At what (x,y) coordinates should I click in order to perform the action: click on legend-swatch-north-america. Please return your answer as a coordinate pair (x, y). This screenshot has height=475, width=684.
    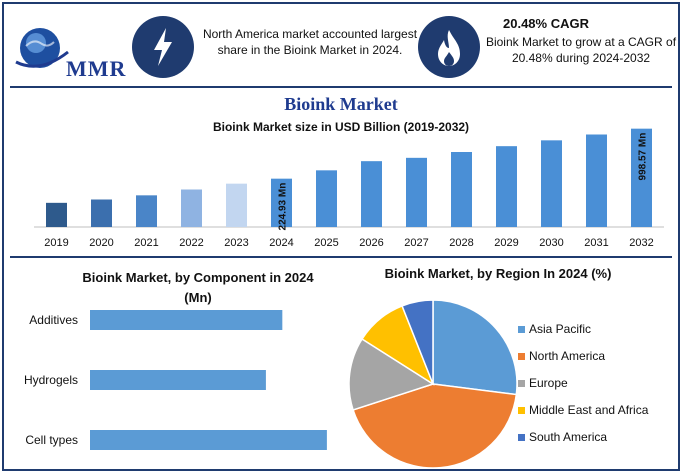
    Looking at the image, I should click on (521, 356).